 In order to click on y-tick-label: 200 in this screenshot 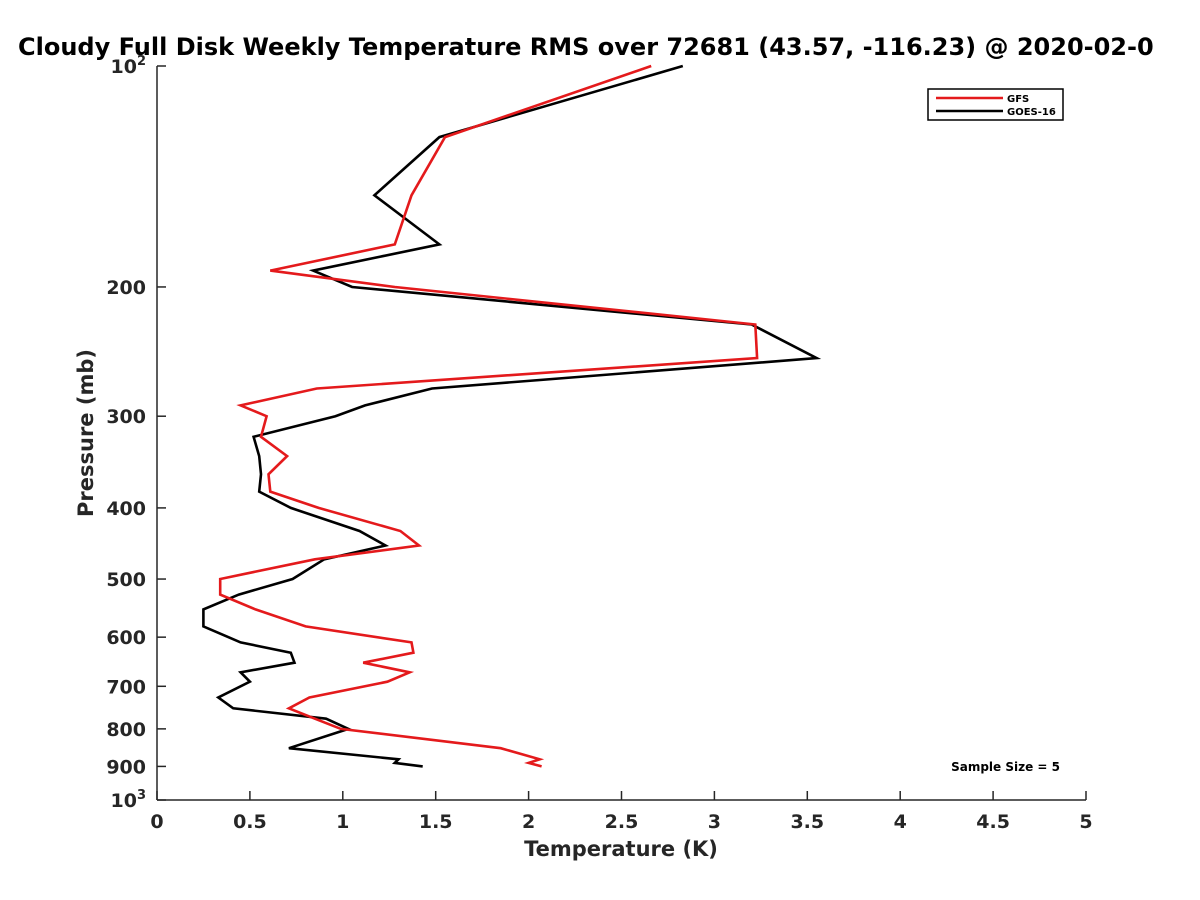, I will do `click(126, 288)`.